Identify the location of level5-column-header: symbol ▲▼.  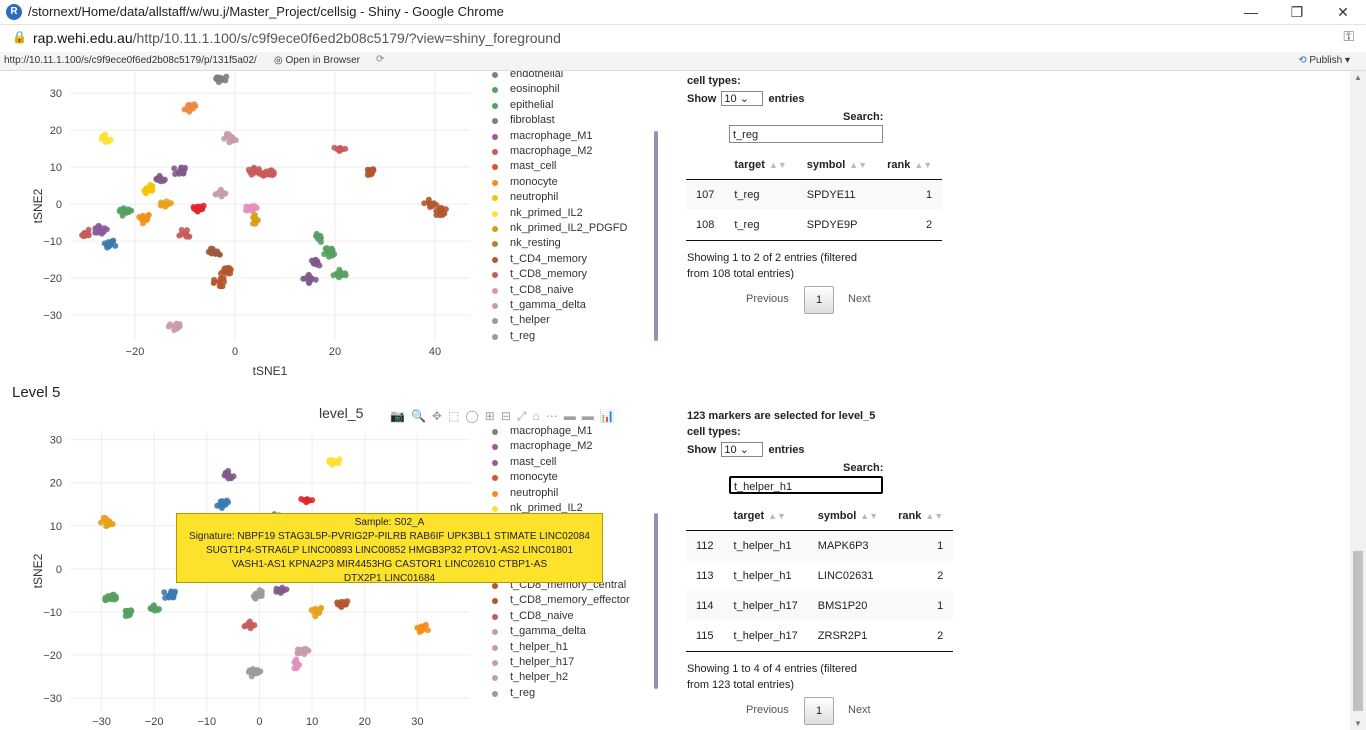
(848, 516).